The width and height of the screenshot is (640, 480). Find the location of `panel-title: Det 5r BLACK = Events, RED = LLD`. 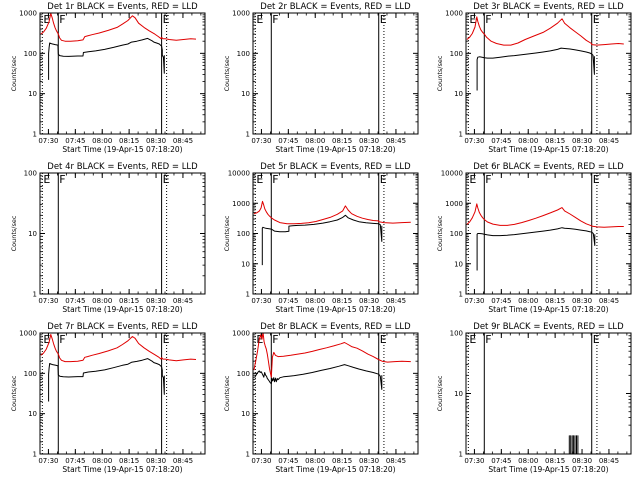

panel-title: Det 5r BLACK = Events, RED = LLD is located at coordinates (335, 167).